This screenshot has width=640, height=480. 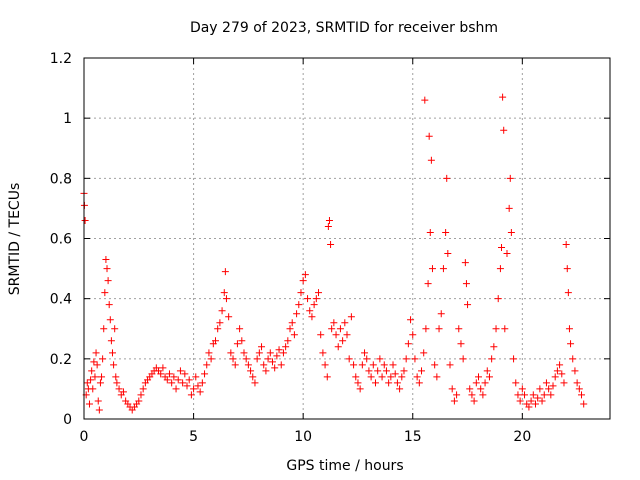 What do you see at coordinates (413, 437) in the screenshot?
I see `x-tick-label: 15` at bounding box center [413, 437].